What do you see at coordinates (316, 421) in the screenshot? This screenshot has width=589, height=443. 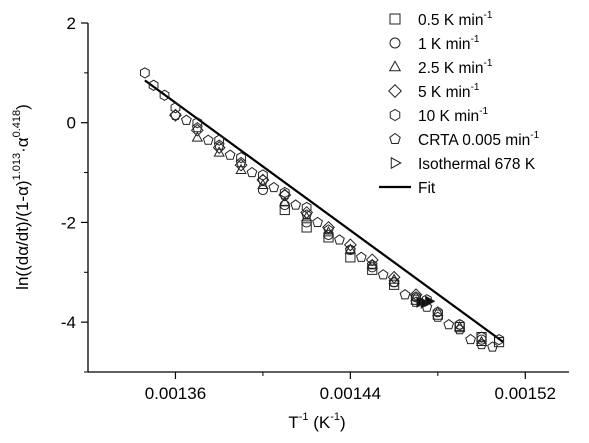 I see `x-axis-title: T-1 (K-1)` at bounding box center [316, 421].